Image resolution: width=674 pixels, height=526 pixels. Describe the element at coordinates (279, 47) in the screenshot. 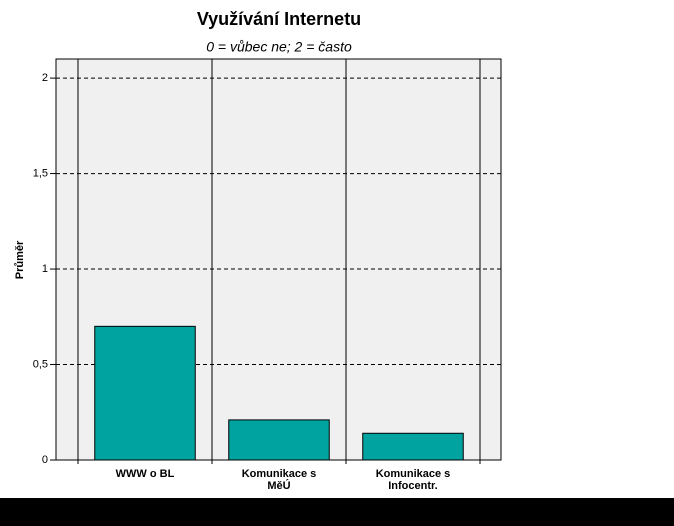

I see `chart-subtitle: 0 = vůbec ne; 2 = často` at that location.